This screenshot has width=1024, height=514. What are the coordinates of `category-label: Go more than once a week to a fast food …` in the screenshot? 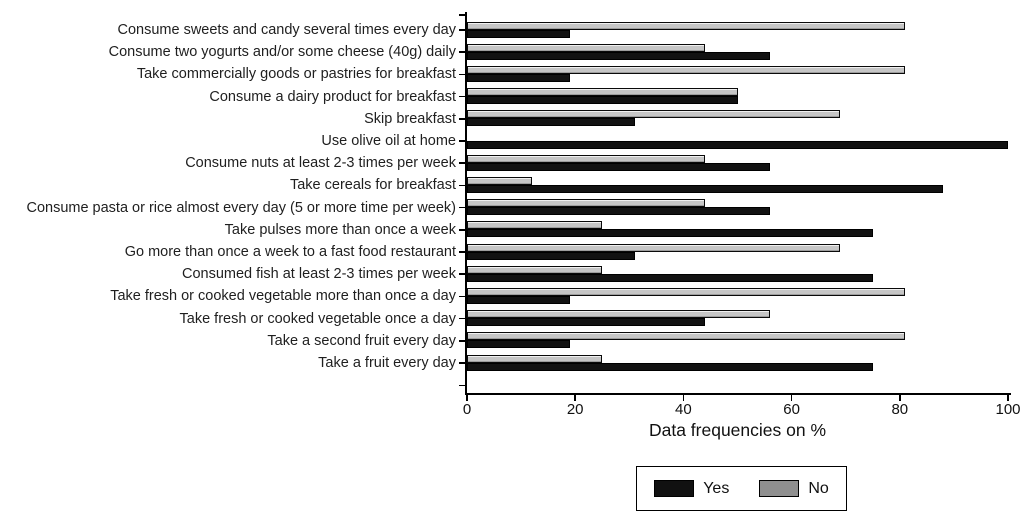 It's located at (290, 252).